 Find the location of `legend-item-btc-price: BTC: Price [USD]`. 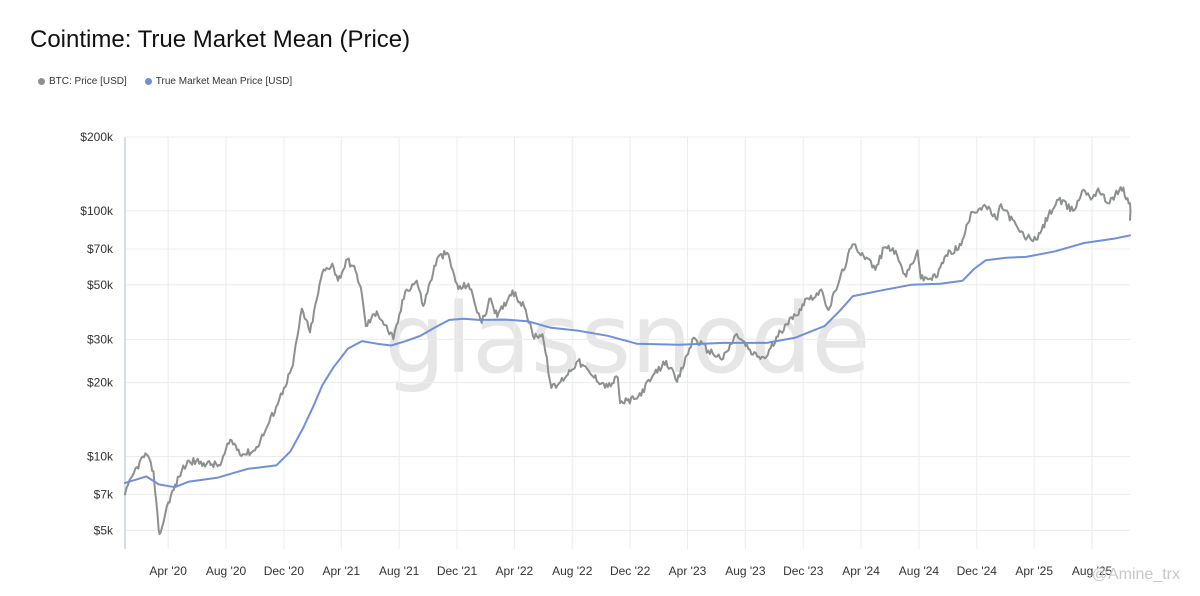

legend-item-btc-price: BTC: Price [USD] is located at coordinates (82, 81).